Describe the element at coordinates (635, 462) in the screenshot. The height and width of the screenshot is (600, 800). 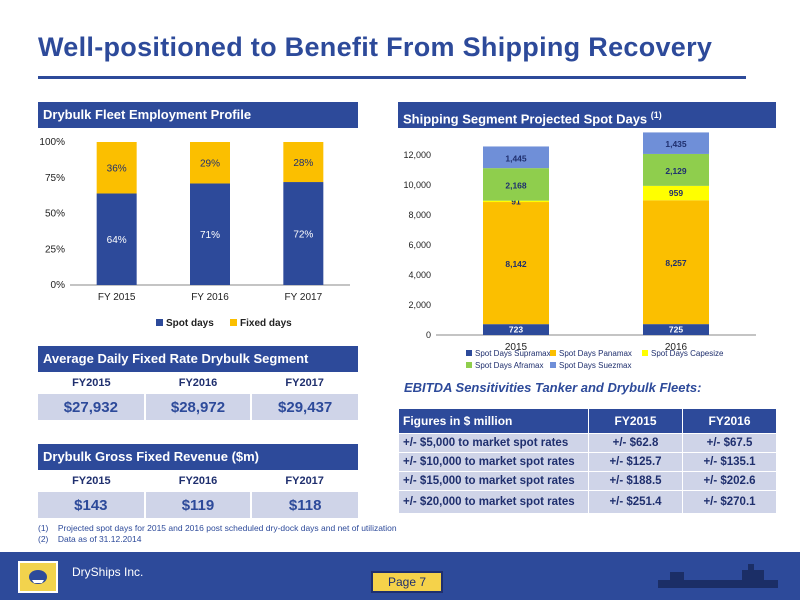
I see `ebitda-cell: +/- $125.7` at that location.